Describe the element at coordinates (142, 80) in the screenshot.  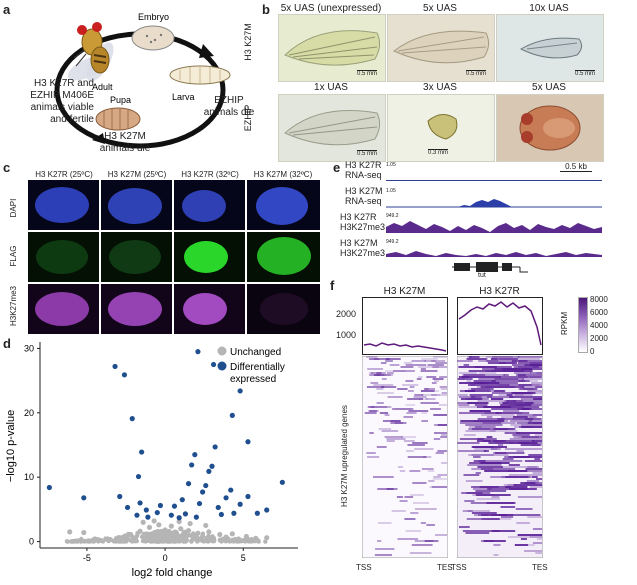
I see `life-cycle-diagram: Embryo Larva Pupa Adult` at that location.